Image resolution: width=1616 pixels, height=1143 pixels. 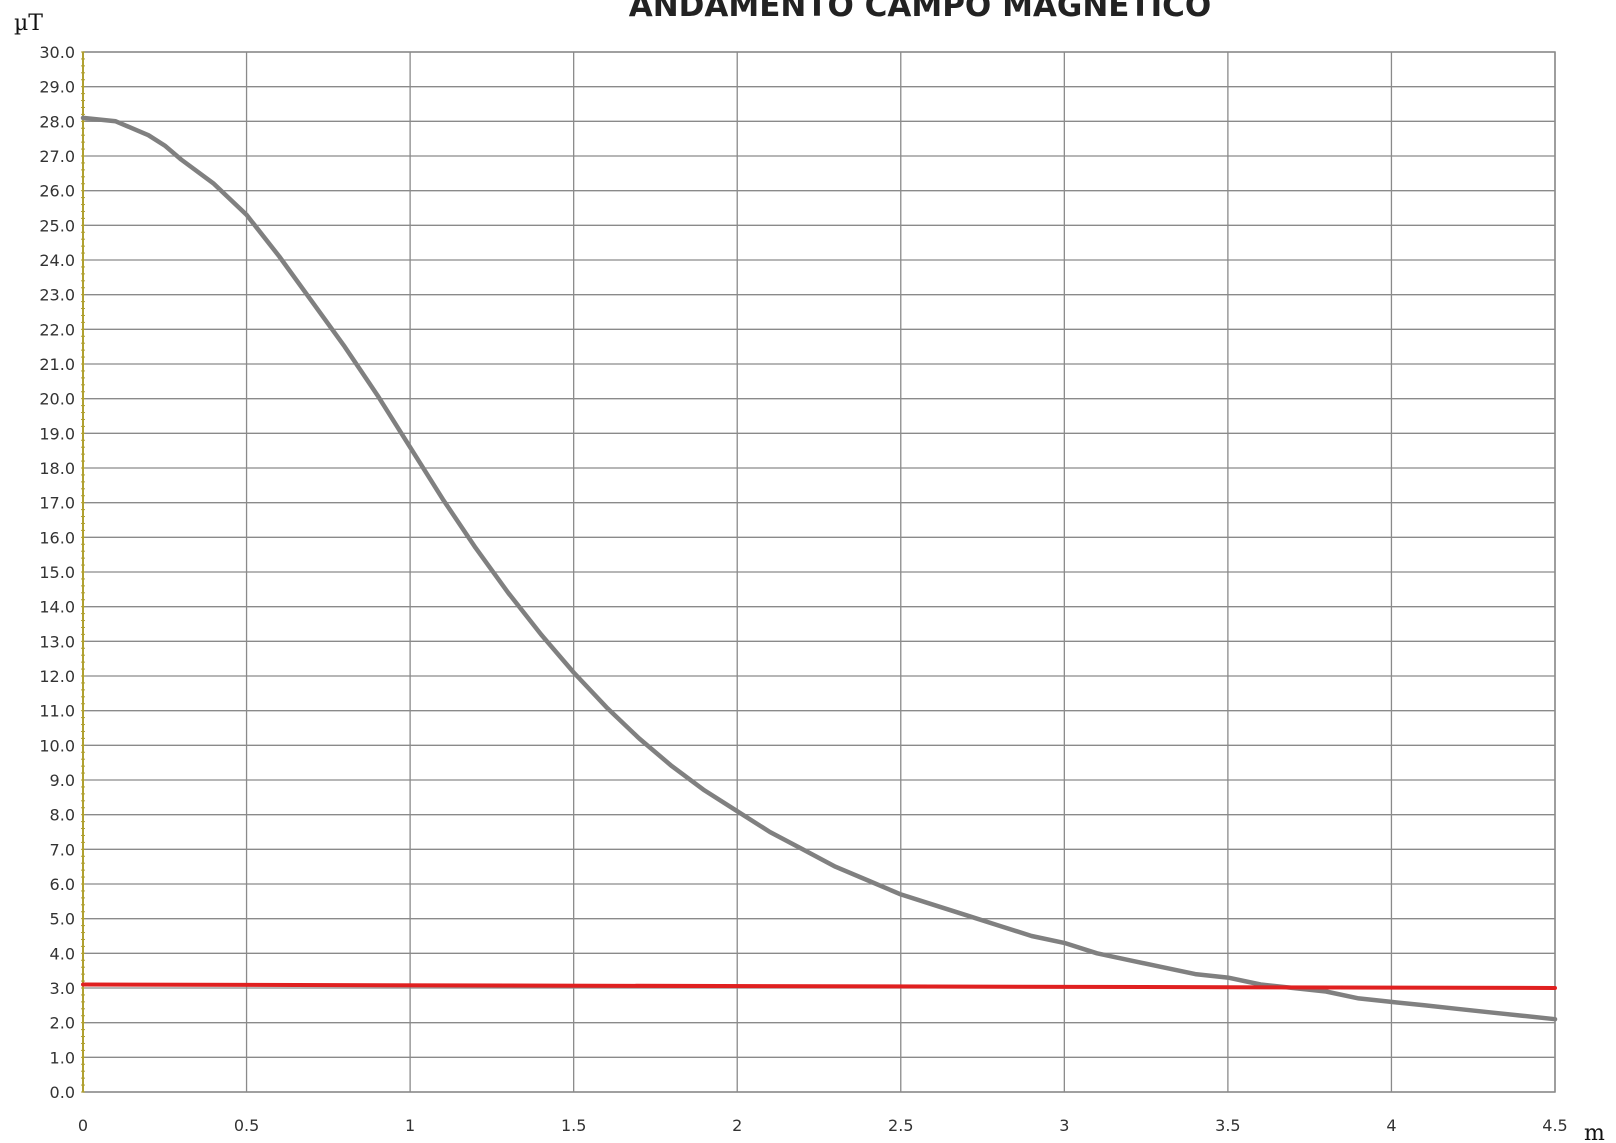 What do you see at coordinates (737, 1125) in the screenshot?
I see `x-tick-label: 2` at bounding box center [737, 1125].